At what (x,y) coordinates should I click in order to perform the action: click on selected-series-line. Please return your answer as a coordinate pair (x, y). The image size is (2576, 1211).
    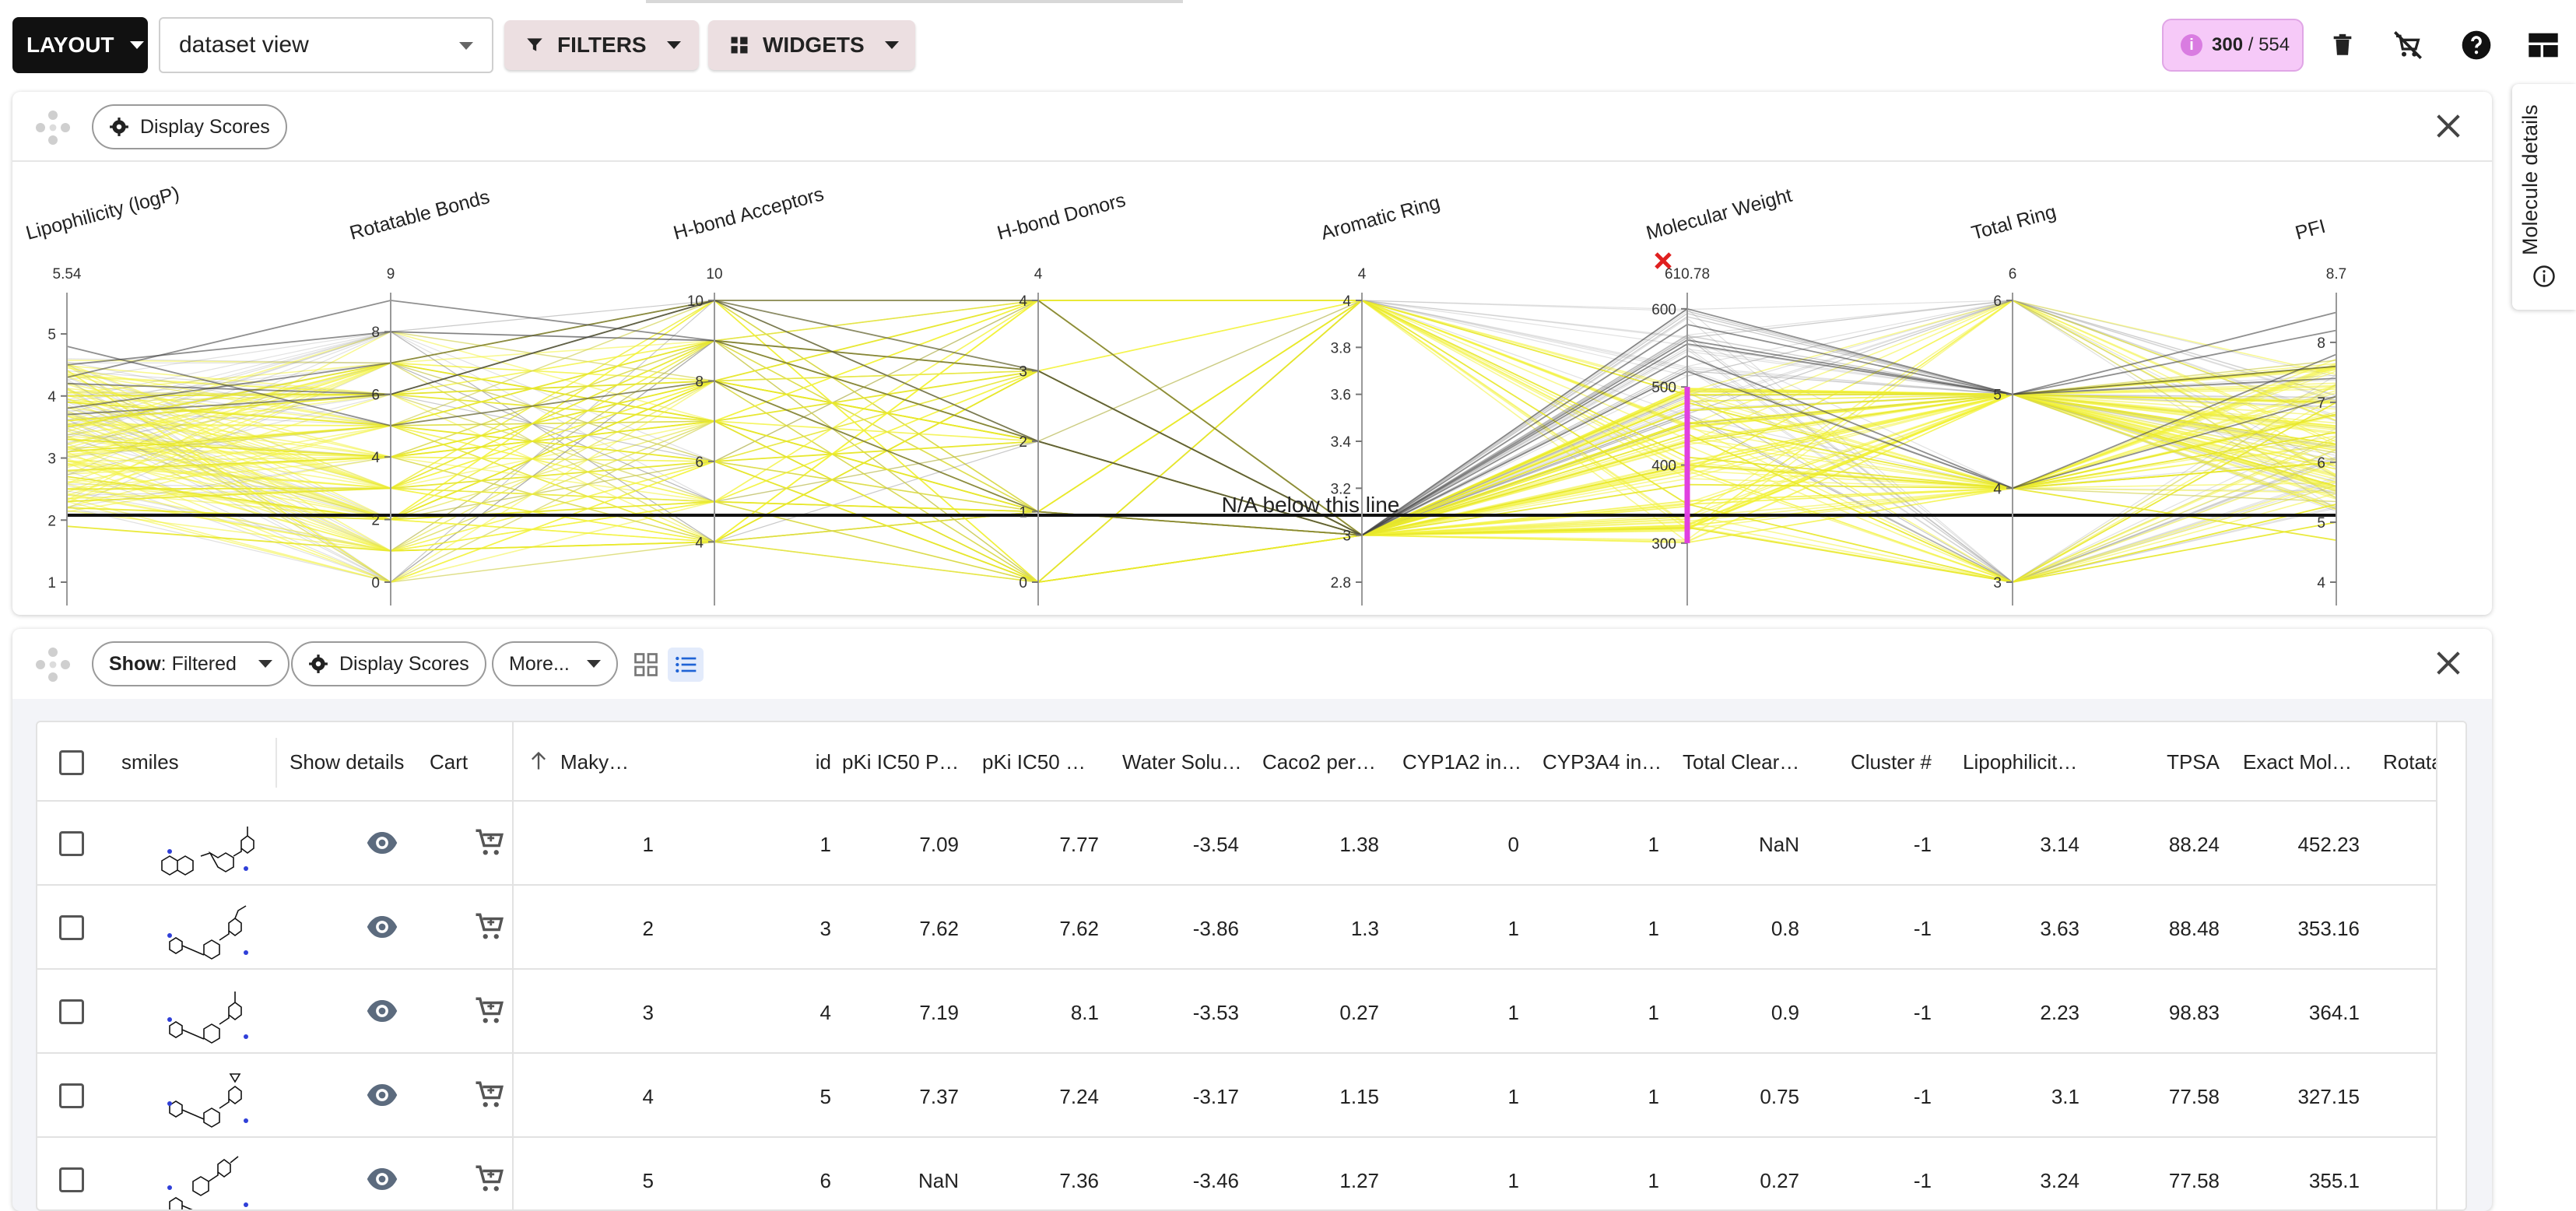
    Looking at the image, I should click on (1202, 521).